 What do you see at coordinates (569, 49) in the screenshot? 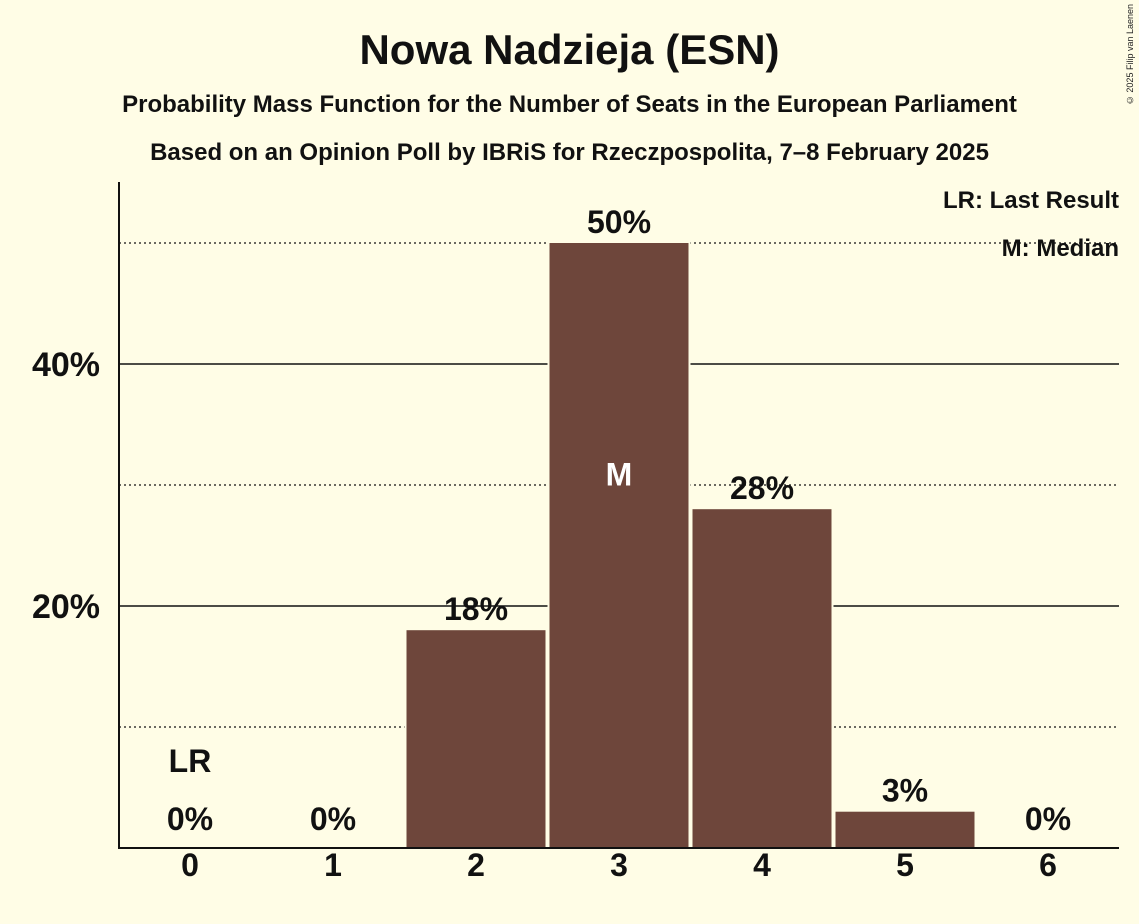
I see `chart-title: Nowa Nadzieja (ESN)` at bounding box center [569, 49].